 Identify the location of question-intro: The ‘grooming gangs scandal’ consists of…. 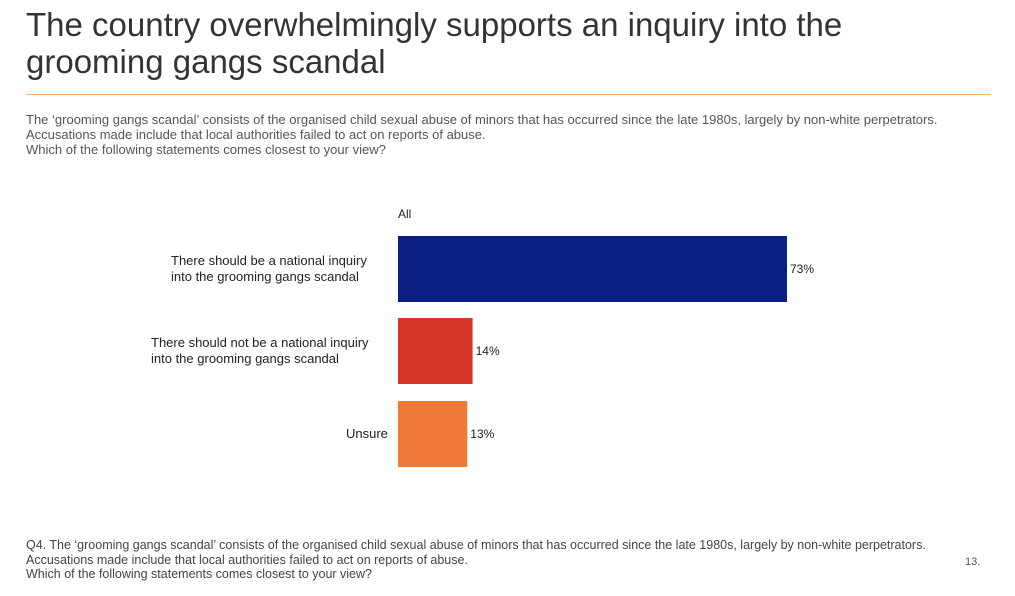
(486, 134).